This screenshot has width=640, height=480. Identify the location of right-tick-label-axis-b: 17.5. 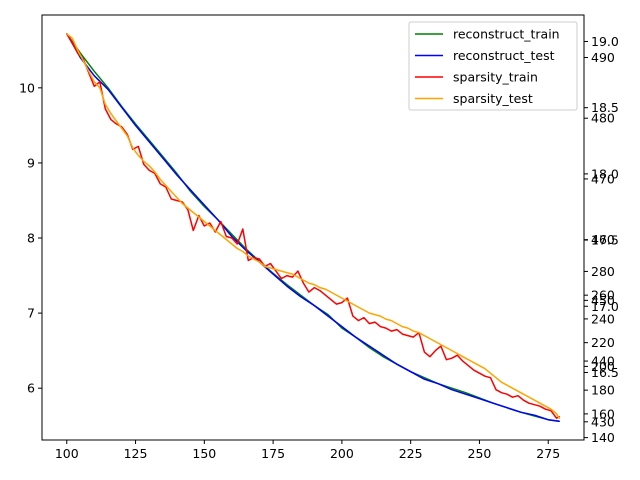
(605, 240).